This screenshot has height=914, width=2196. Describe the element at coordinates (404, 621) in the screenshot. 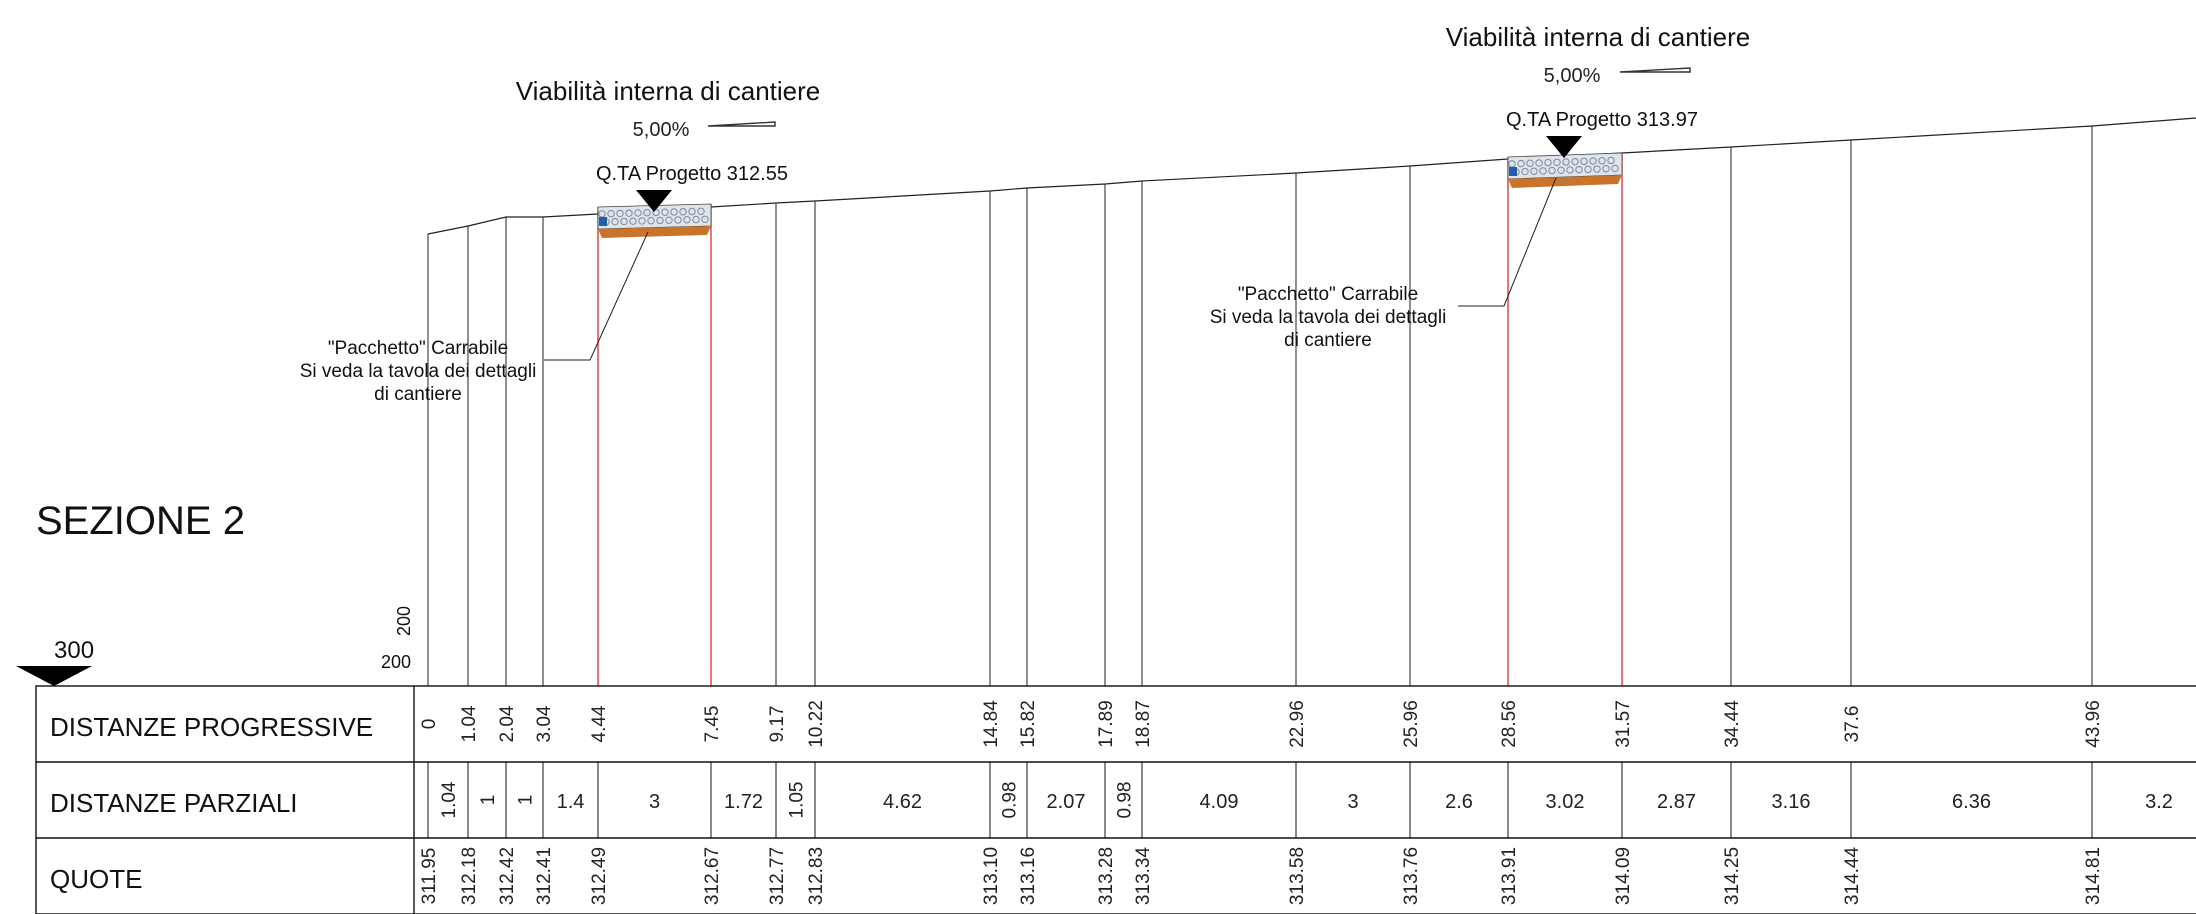

I see `scale-vertical: 200` at that location.